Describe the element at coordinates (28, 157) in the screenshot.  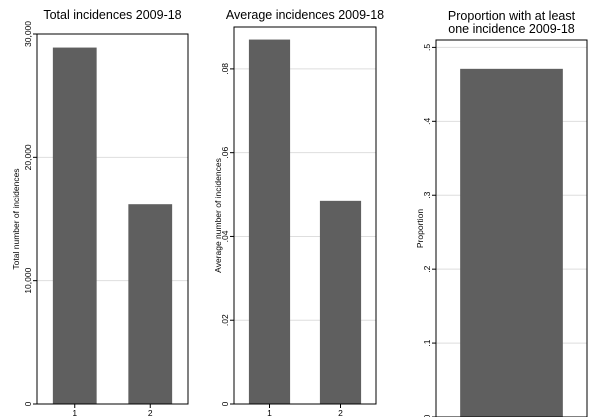
I see `y-tick-label: 20,000` at that location.